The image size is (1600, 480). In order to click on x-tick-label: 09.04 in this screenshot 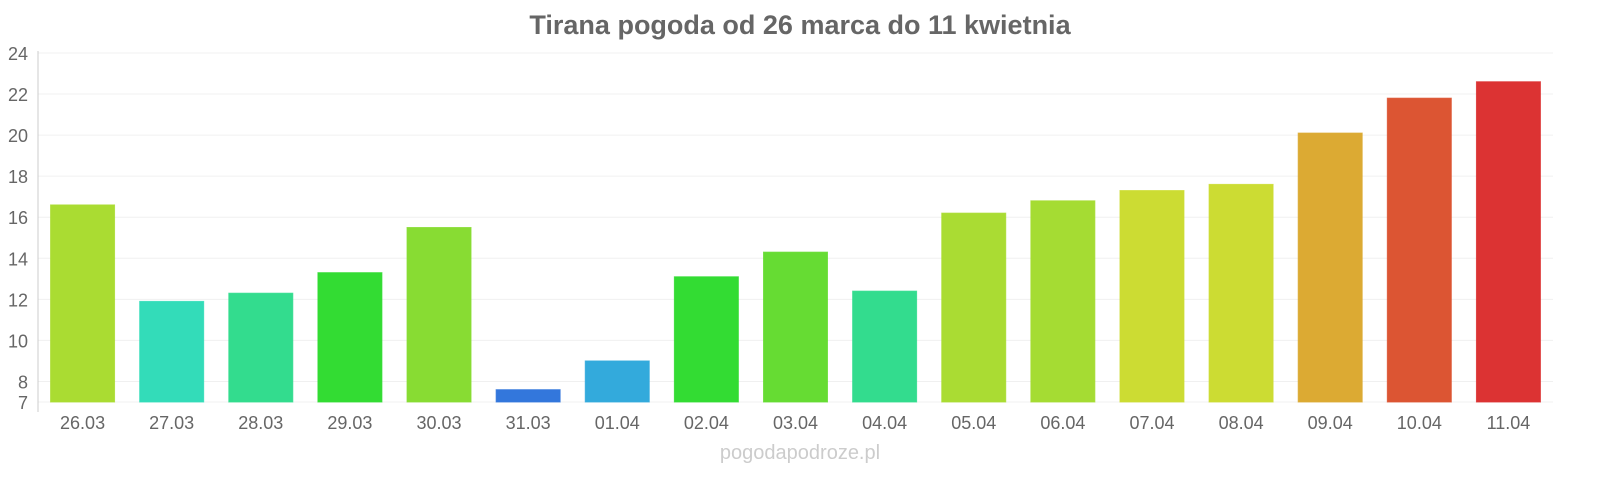, I will do `click(1330, 423)`.